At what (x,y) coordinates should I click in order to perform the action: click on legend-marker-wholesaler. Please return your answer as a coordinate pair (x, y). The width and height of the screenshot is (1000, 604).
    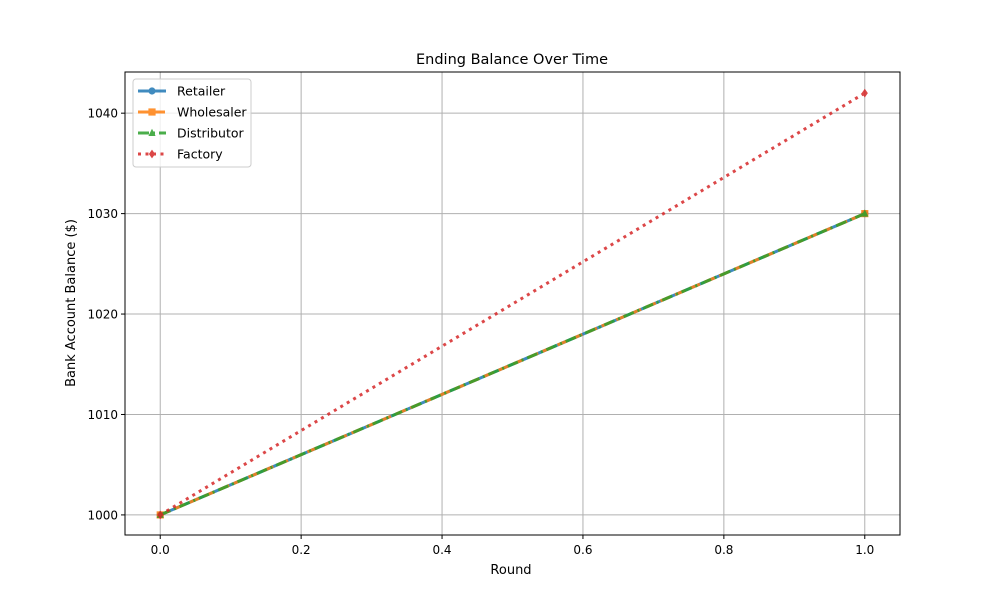
    Looking at the image, I should click on (152, 112).